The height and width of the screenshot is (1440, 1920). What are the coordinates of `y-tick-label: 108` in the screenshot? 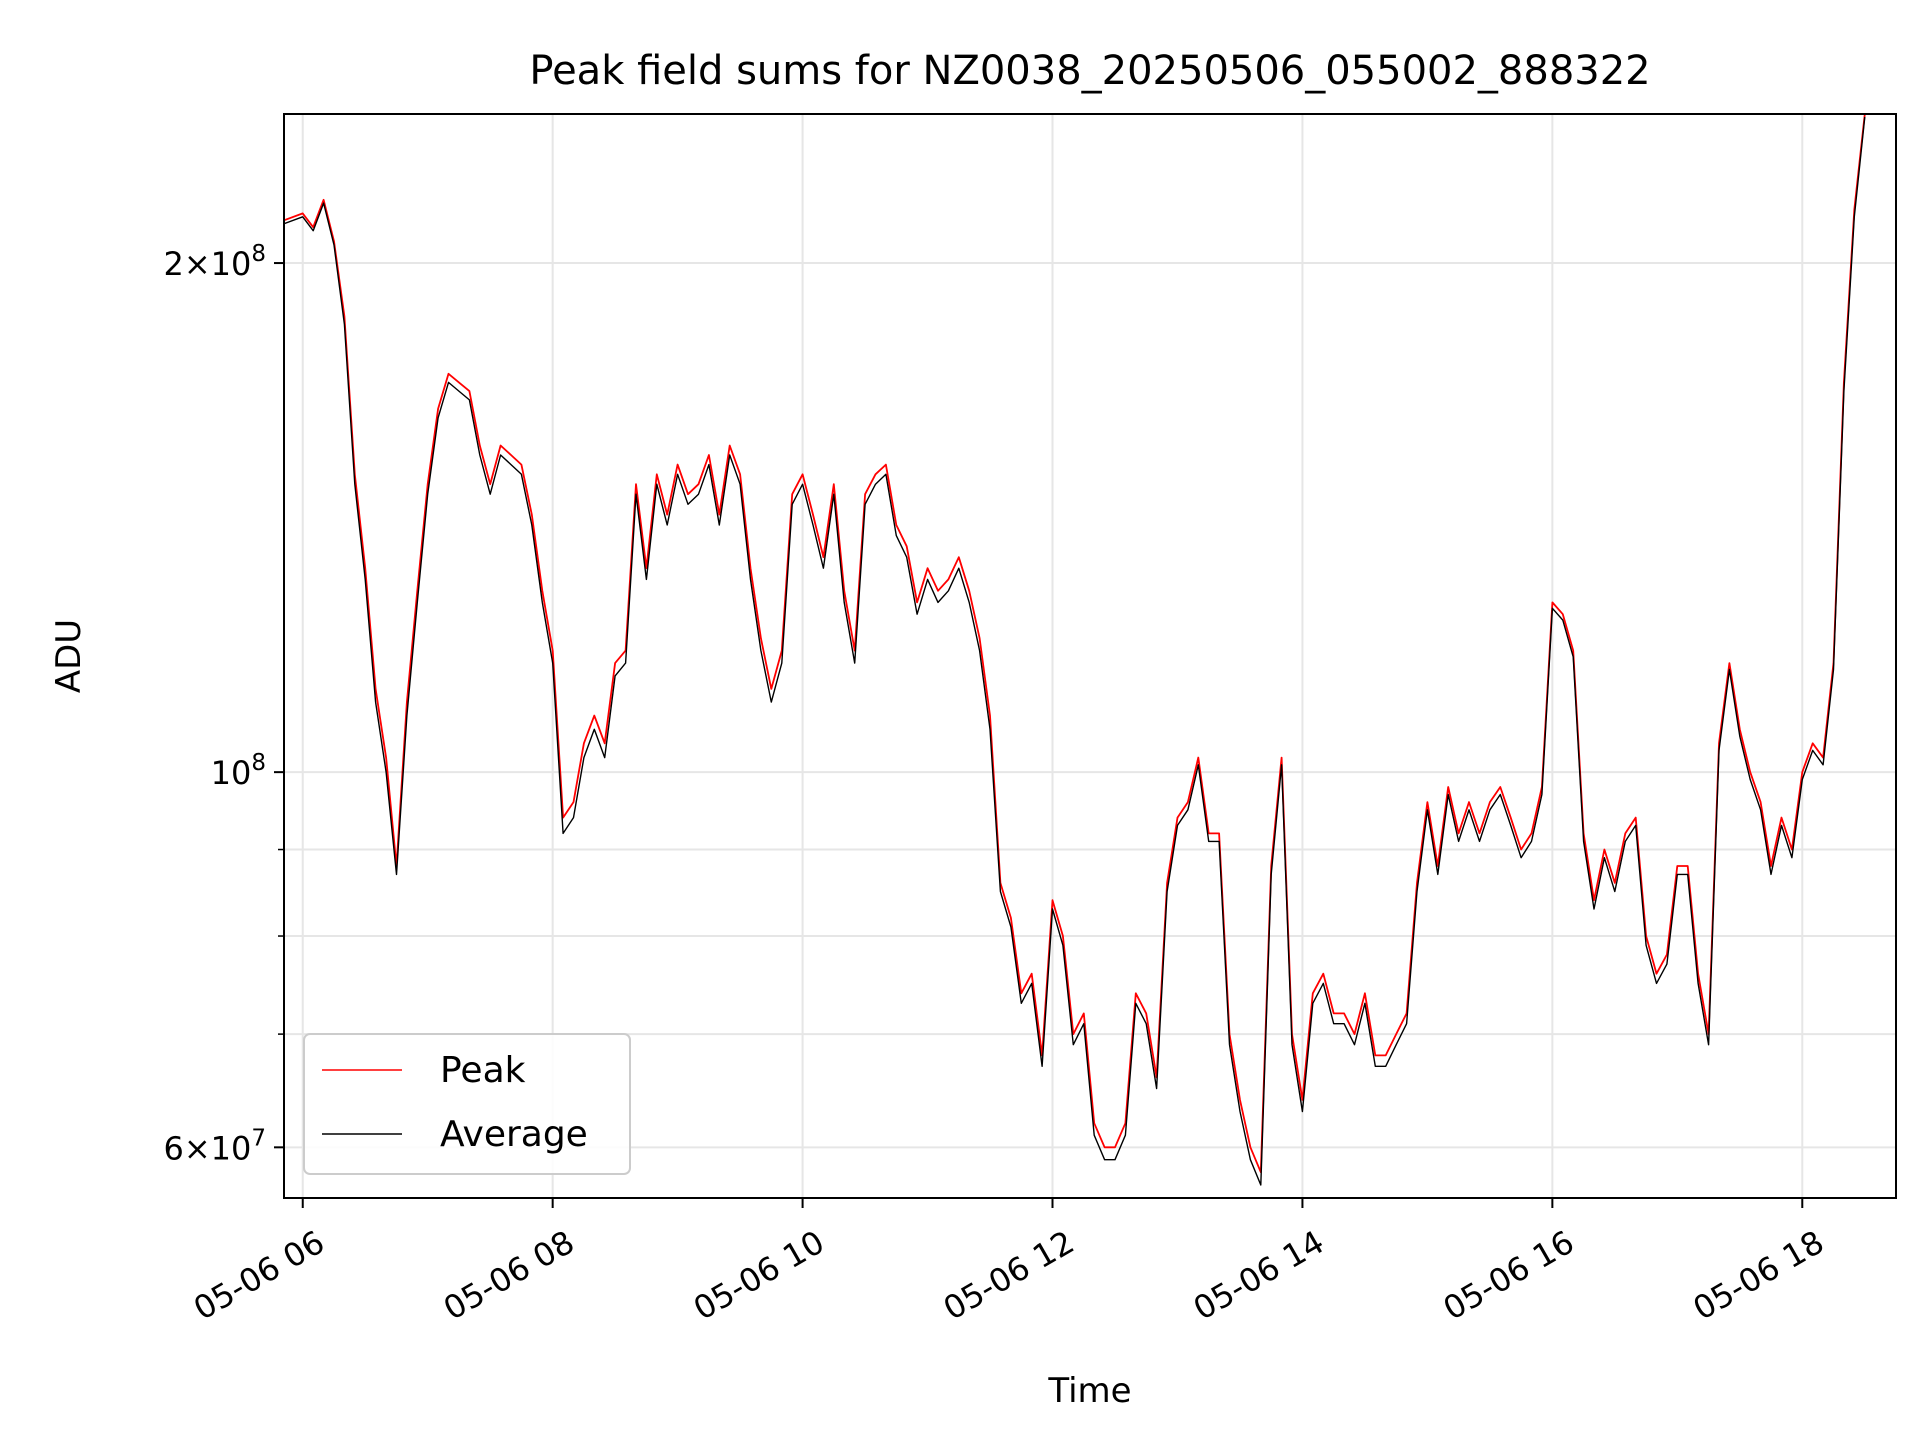 It's located at (238, 771).